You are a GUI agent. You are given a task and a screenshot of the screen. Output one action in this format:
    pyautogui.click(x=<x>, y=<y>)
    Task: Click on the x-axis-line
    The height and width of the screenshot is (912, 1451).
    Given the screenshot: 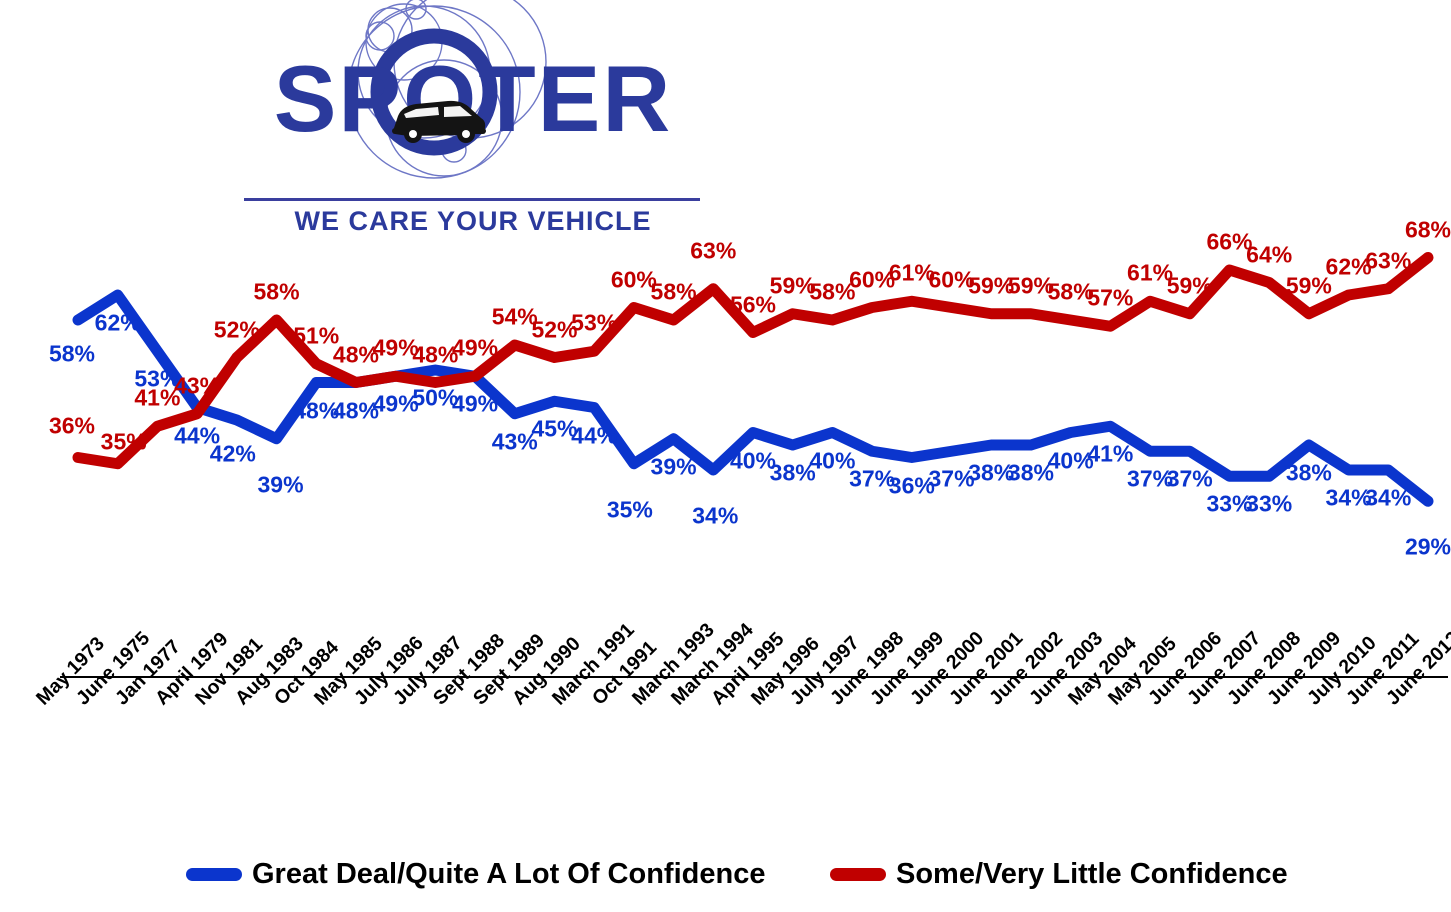 What is the action you would take?
    pyautogui.click(x=754, y=677)
    